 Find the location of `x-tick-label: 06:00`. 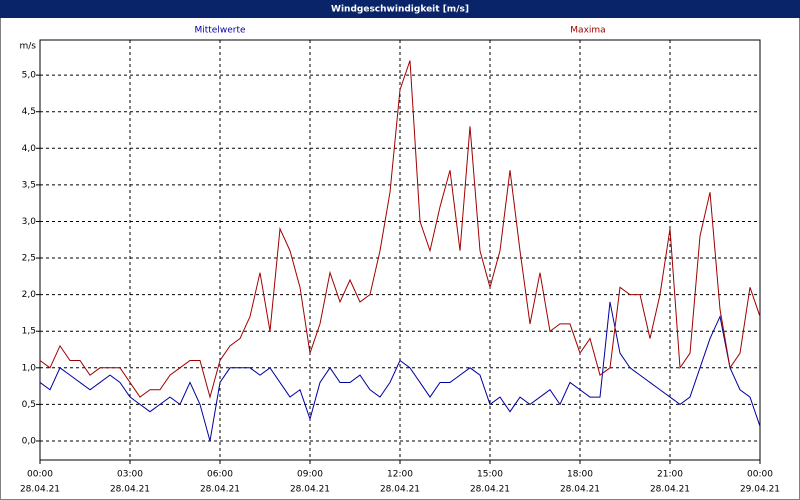

x-tick-label: 06:00 is located at coordinates (220, 475).